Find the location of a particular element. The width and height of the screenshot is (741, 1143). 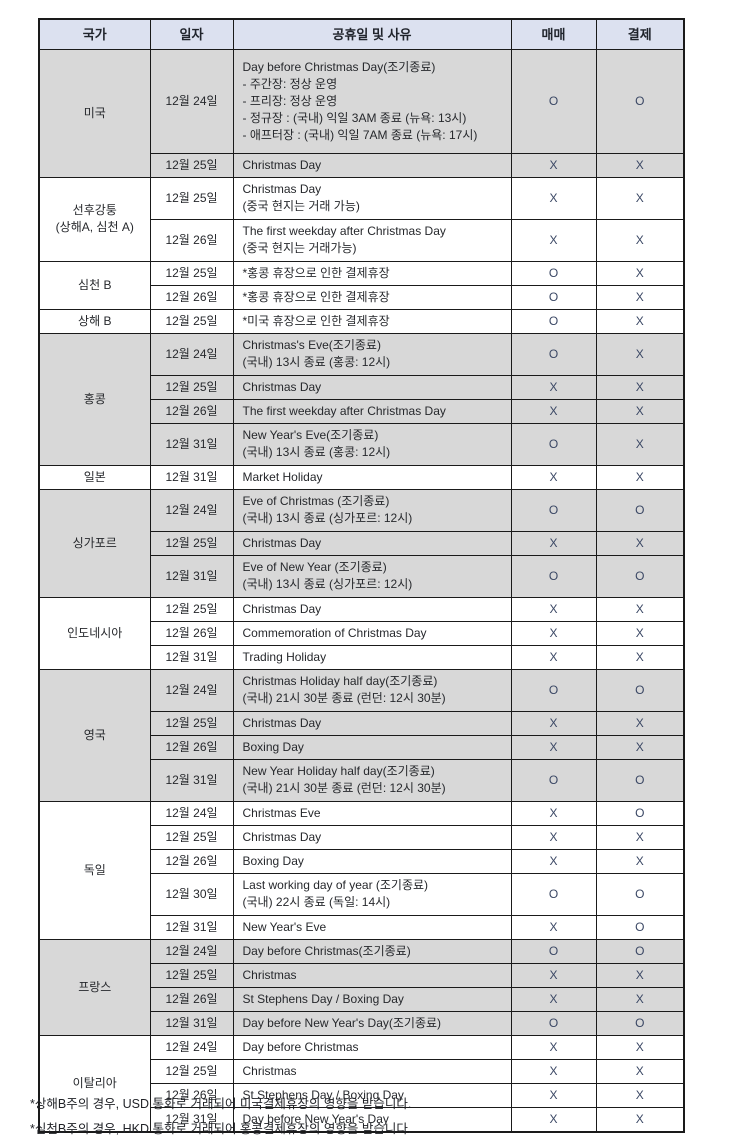

country-cell: 상해 B is located at coordinates (94, 321).